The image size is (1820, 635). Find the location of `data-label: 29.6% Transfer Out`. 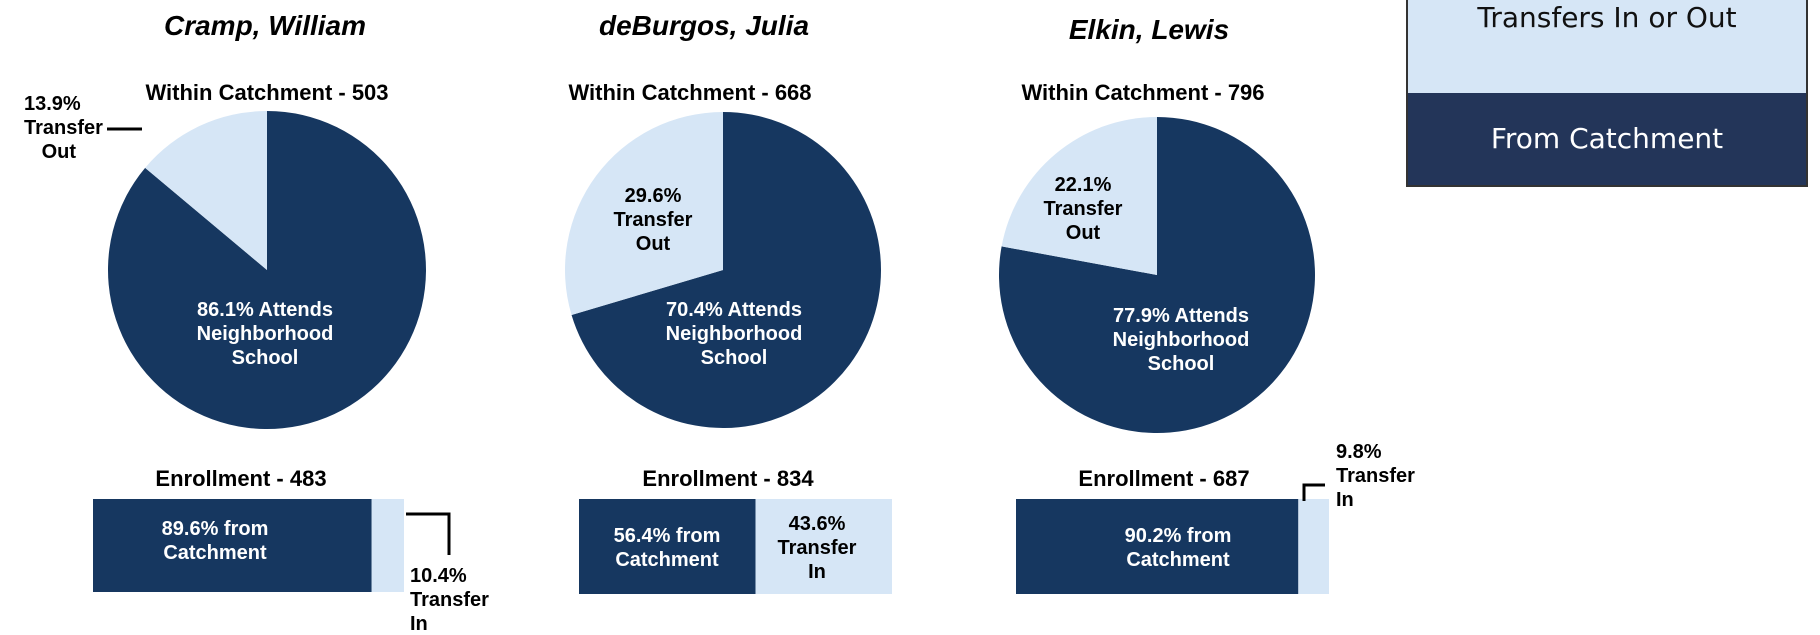

data-label: 29.6% Transfer Out is located at coordinates (653, 220).